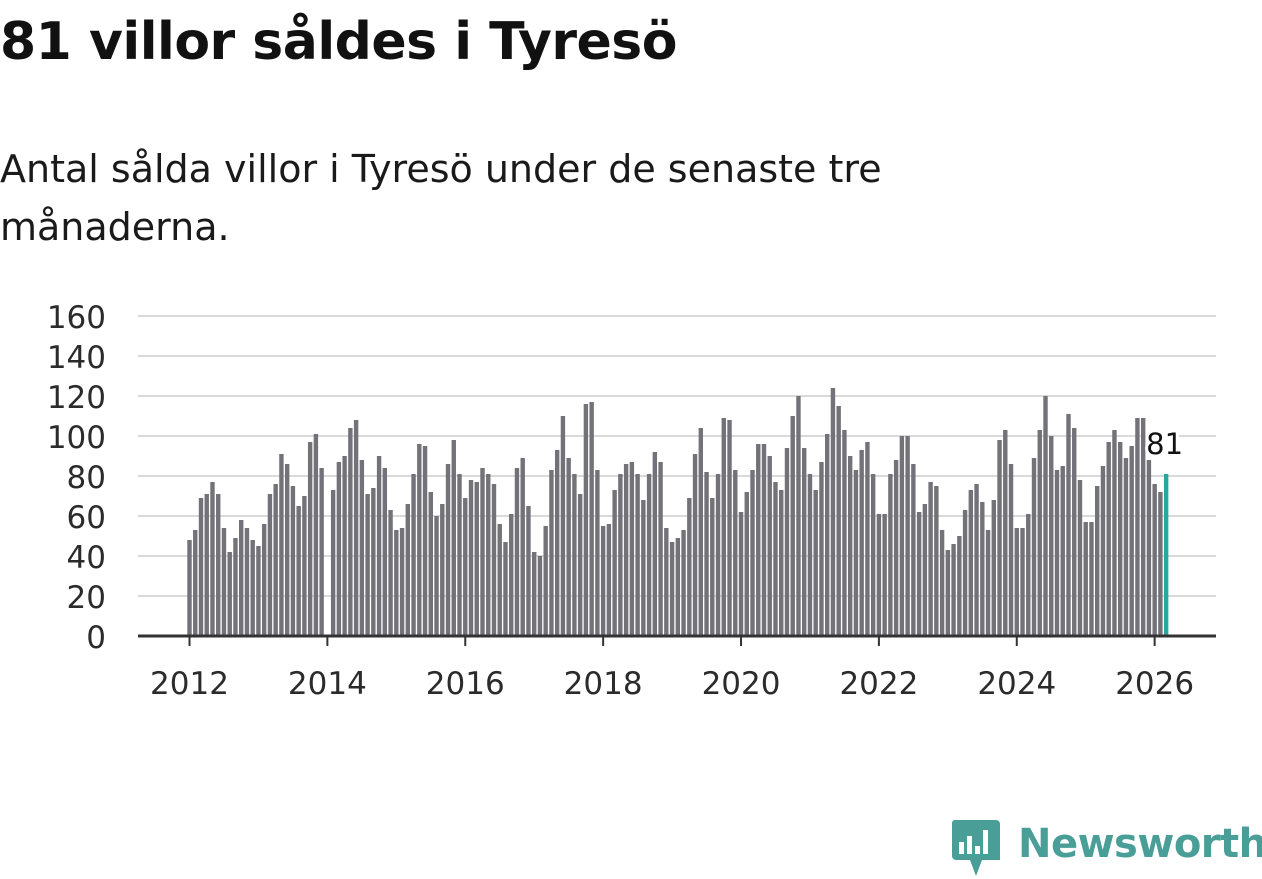 The height and width of the screenshot is (879, 1262). Describe the element at coordinates (327, 684) in the screenshot. I see `x-tick-label: 2014` at that location.